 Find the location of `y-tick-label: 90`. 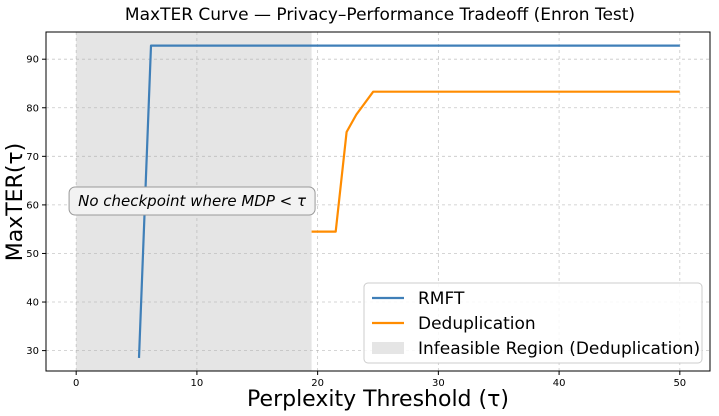

y-tick-label: 90 is located at coordinates (32, 60).